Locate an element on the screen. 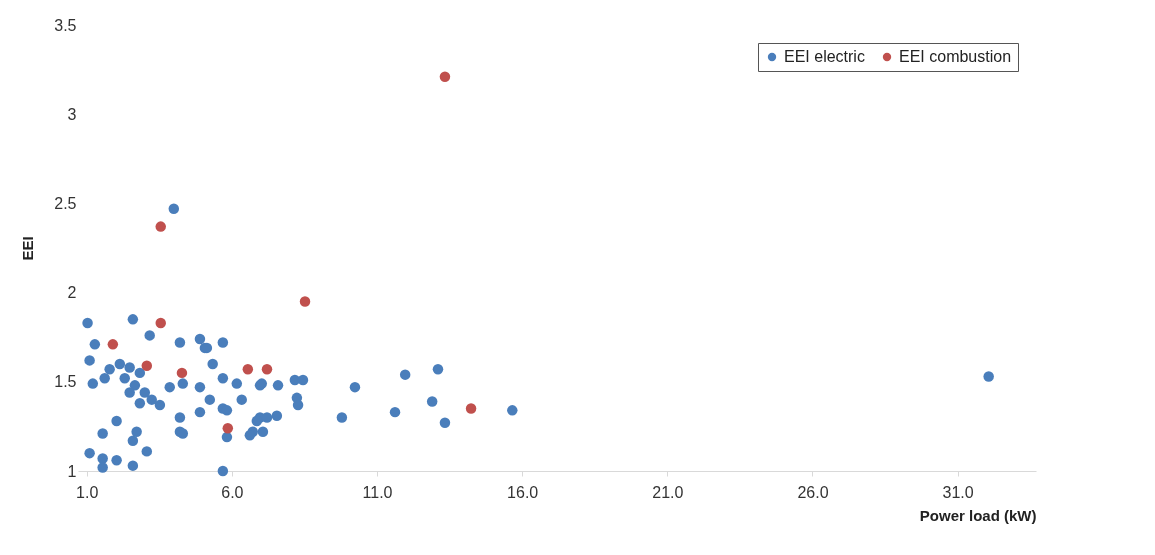  x-tick-label: 11.0 is located at coordinates (377, 492).